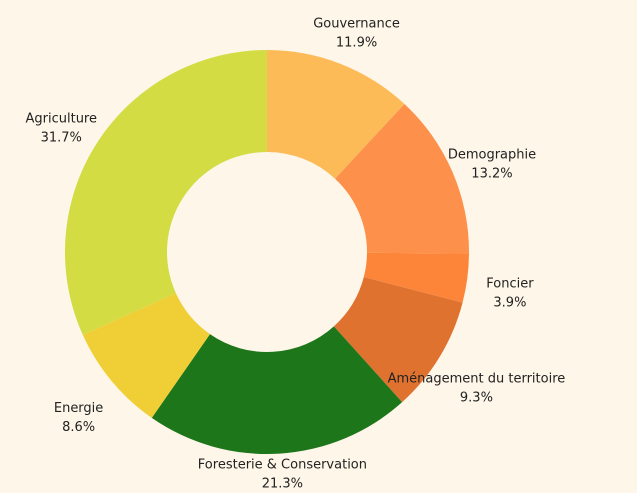  Describe the element at coordinates (492, 154) in the screenshot. I see `slice-label: Demographie` at that location.